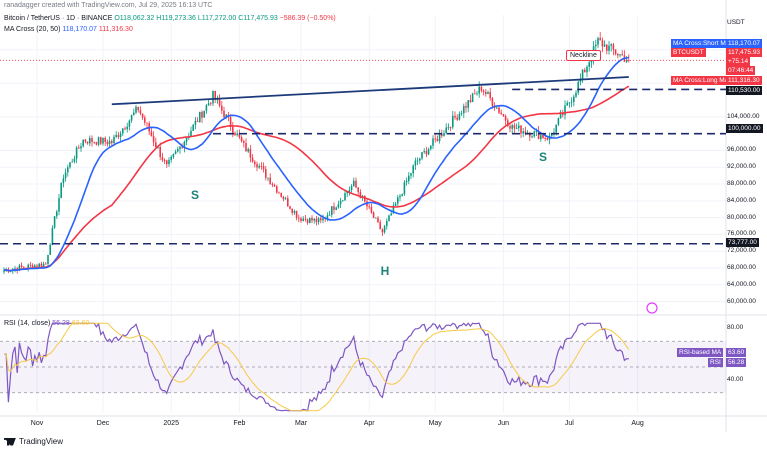 The width and height of the screenshot is (767, 449). Describe the element at coordinates (33, 441) in the screenshot. I see `tradingview-logo: TradingView` at that location.